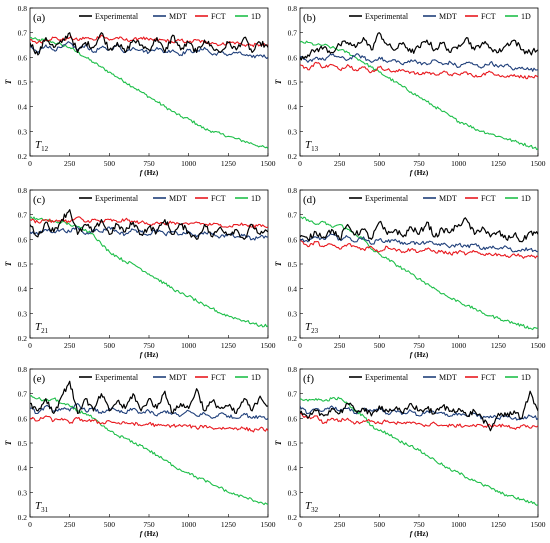 This screenshot has height=543, width=550. I want to click on panel-tag: (b), so click(309, 18).